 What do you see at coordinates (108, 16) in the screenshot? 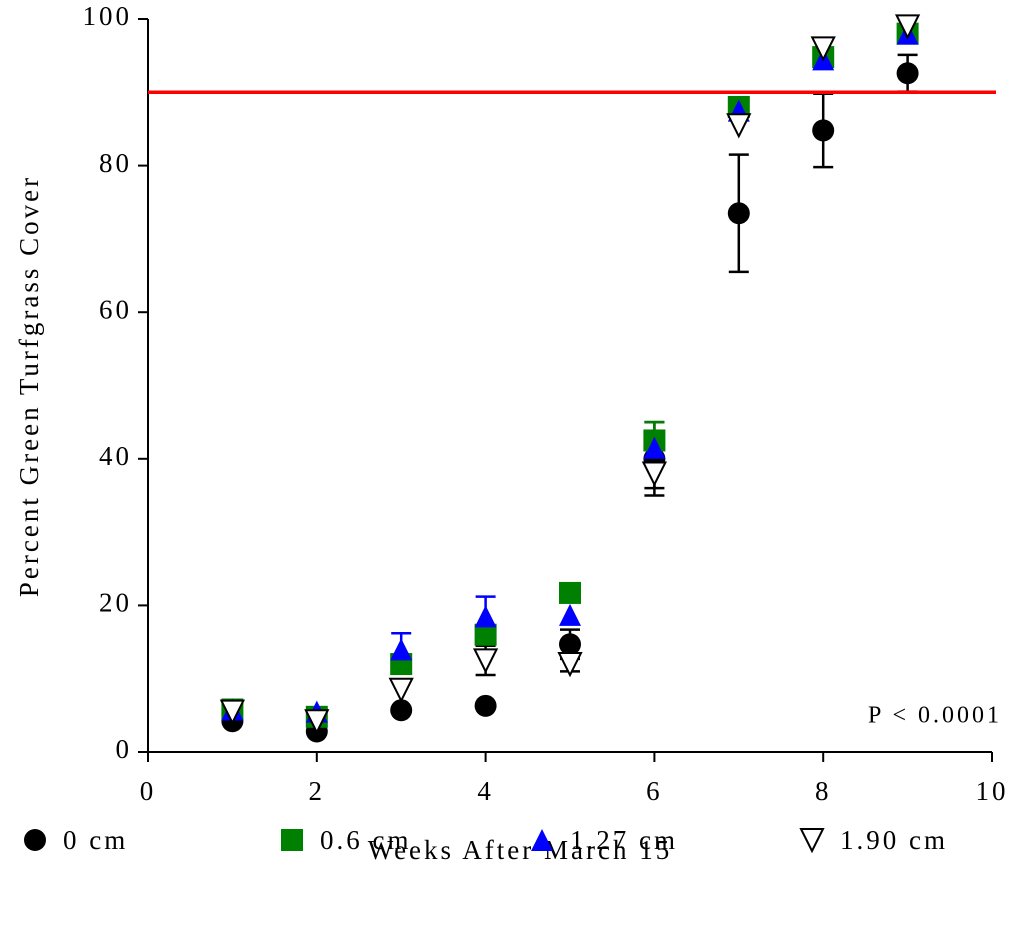
I see `y-tick-label: 100` at bounding box center [108, 16].